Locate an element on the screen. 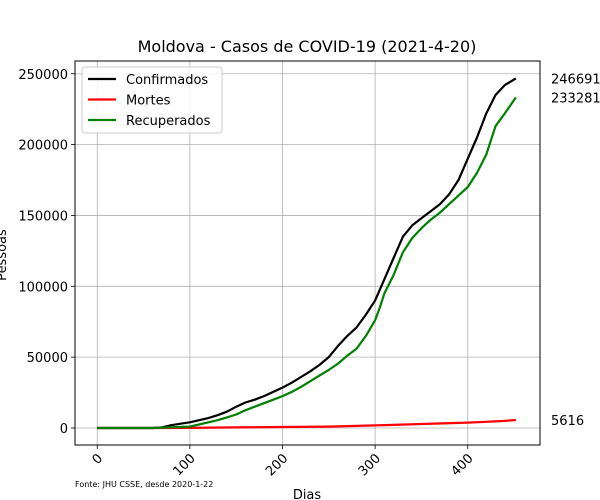 This screenshot has width=600, height=500. end-label-recuperados: 233281 is located at coordinates (575, 98).